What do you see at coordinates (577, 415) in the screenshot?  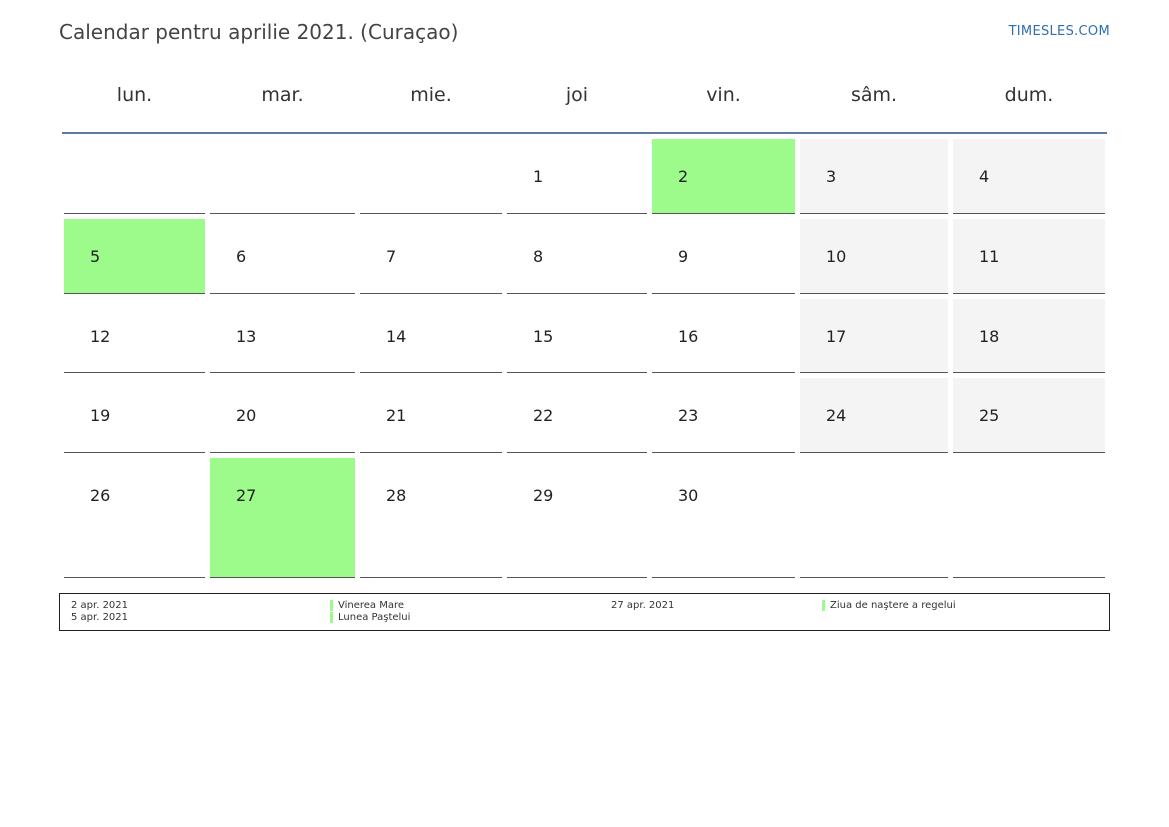 I see `calendar-day-cell: 22` at bounding box center [577, 415].